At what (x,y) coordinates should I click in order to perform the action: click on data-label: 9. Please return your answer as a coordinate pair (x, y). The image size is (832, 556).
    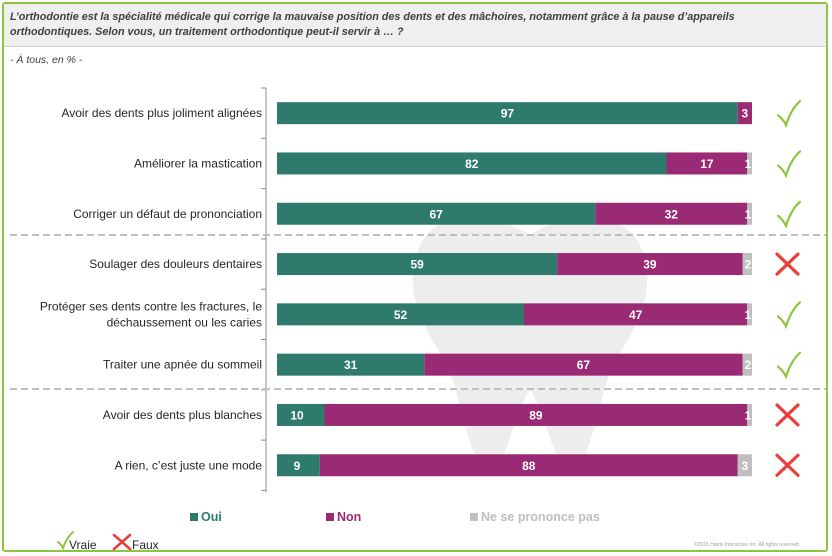
    Looking at the image, I should click on (297, 466).